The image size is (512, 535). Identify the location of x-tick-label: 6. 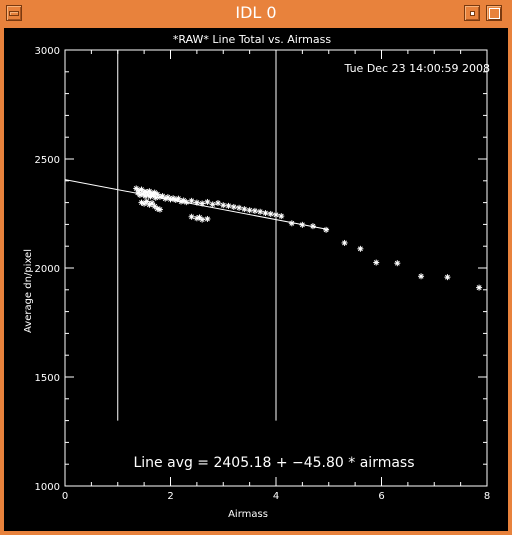
(381, 496).